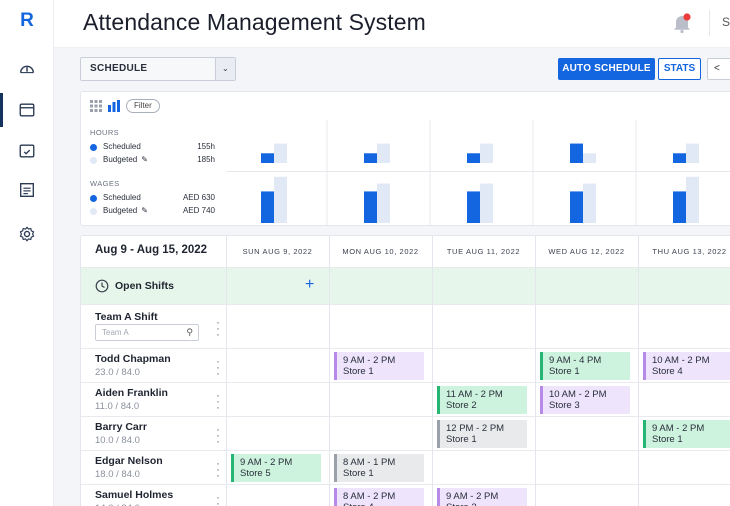  I want to click on team-search-input: Team A ⚲, so click(147, 332).